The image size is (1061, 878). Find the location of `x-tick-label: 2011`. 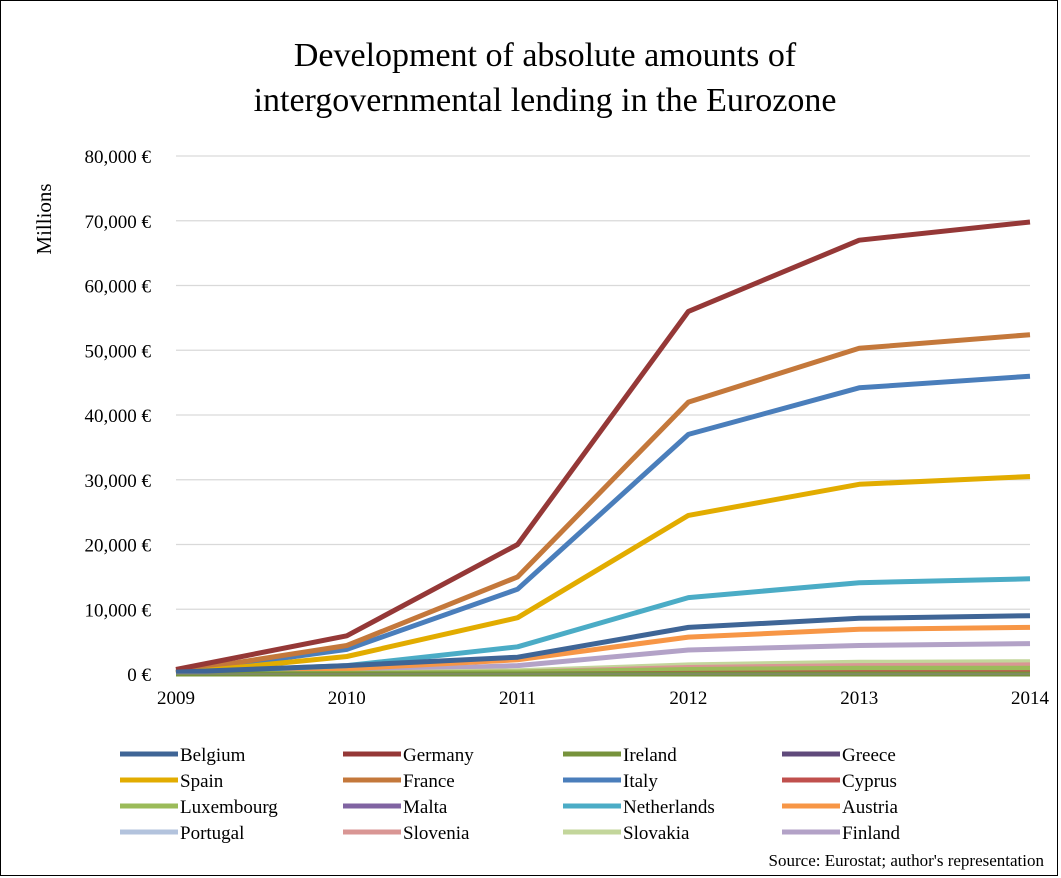

x-tick-label: 2011 is located at coordinates (517, 698).